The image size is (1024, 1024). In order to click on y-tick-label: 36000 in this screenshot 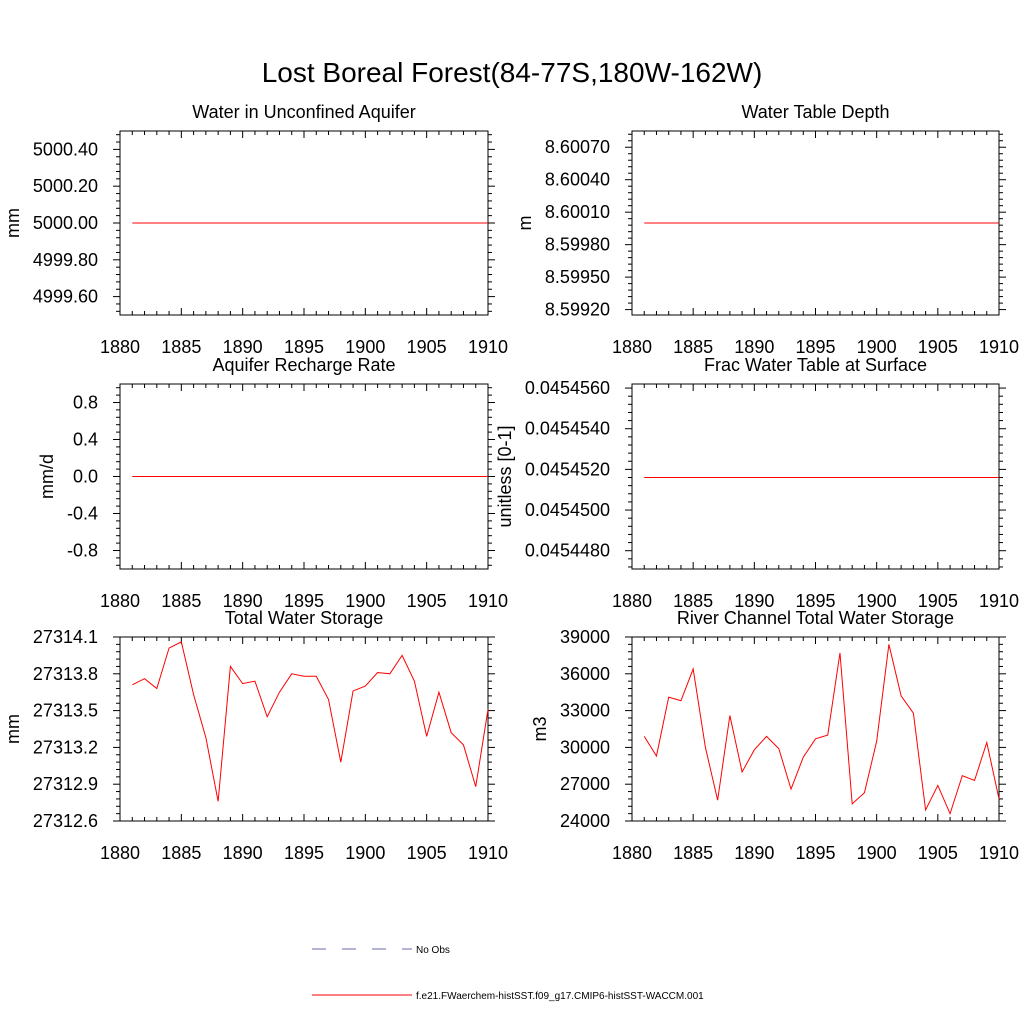, I will do `click(585, 674)`.